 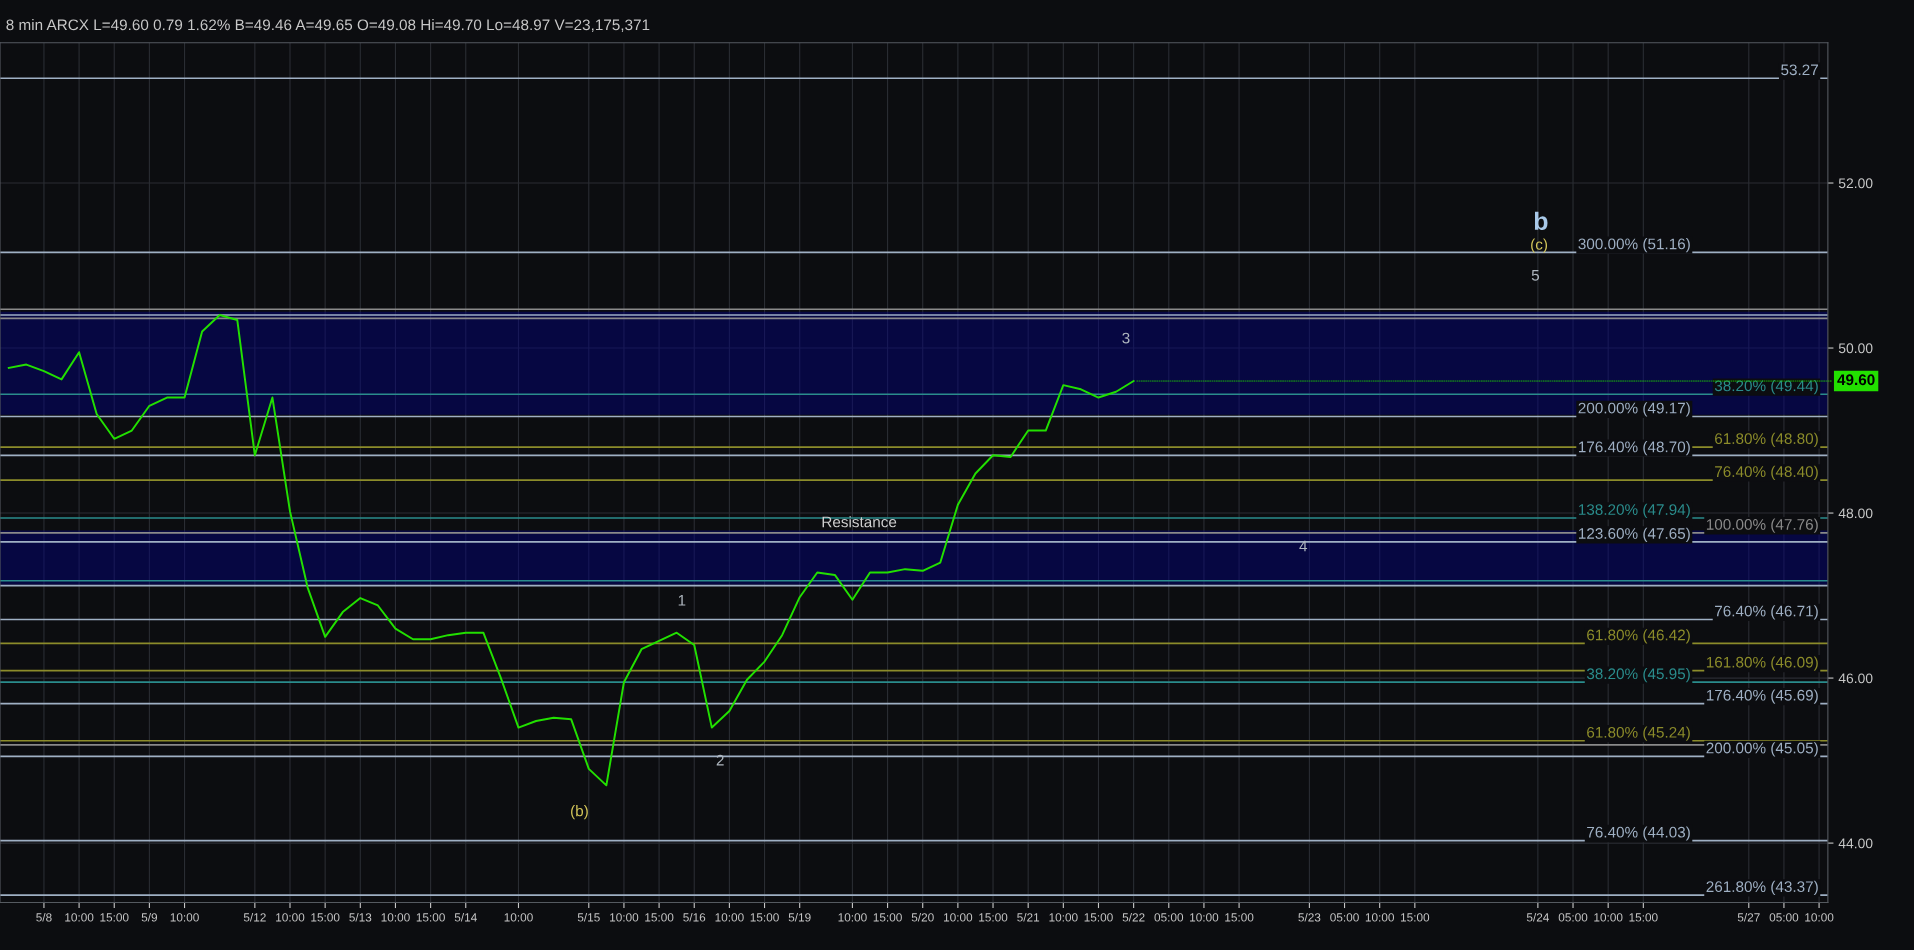 I want to click on x-tick-label: 5/8, so click(x=44, y=917).